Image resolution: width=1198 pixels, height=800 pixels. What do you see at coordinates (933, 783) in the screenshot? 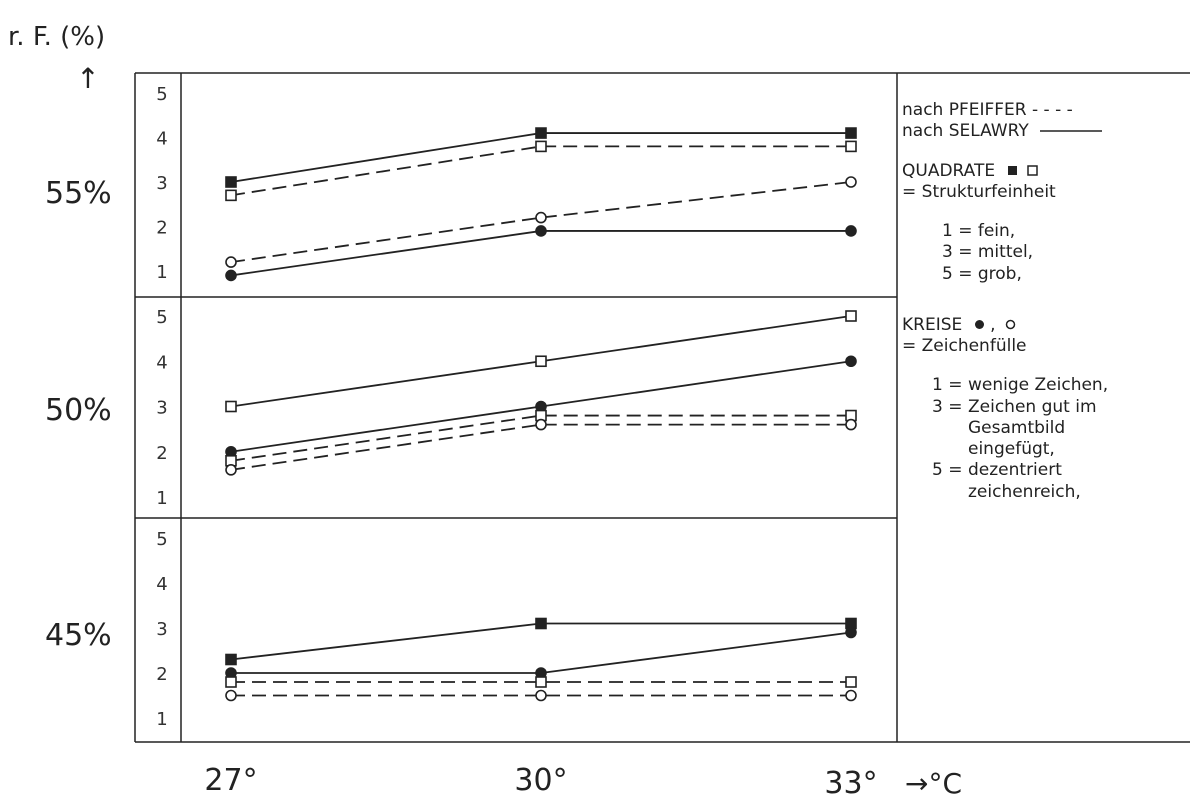
I see `x-axis-unit: →°C` at bounding box center [933, 783].